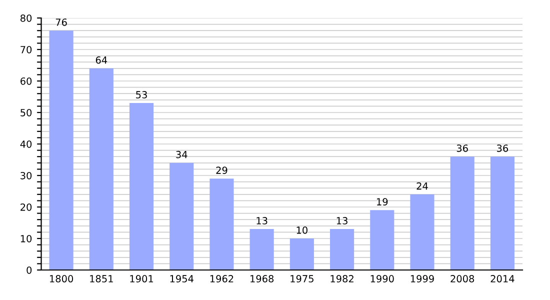 The height and width of the screenshot is (300, 550). What do you see at coordinates (141, 278) in the screenshot?
I see `x-tick-label: 1901` at bounding box center [141, 278].